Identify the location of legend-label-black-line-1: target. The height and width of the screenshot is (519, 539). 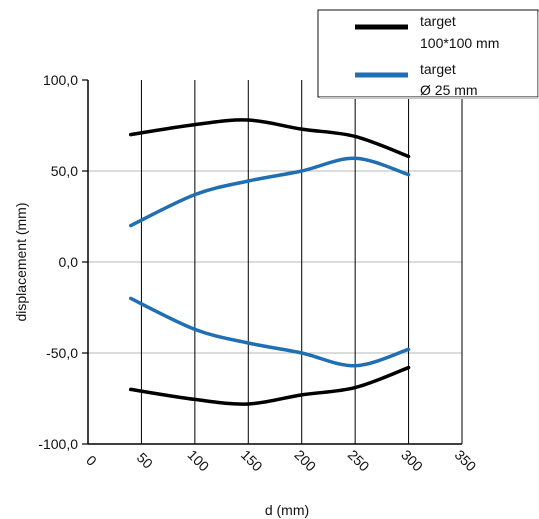
(438, 21).